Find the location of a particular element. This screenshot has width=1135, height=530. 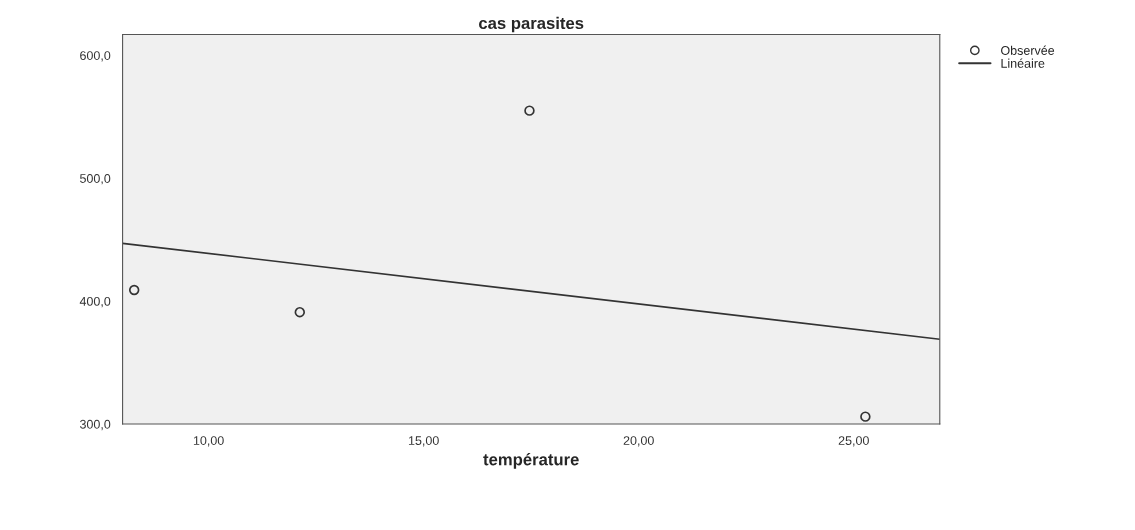

legend-label: Observée is located at coordinates (1028, 50).